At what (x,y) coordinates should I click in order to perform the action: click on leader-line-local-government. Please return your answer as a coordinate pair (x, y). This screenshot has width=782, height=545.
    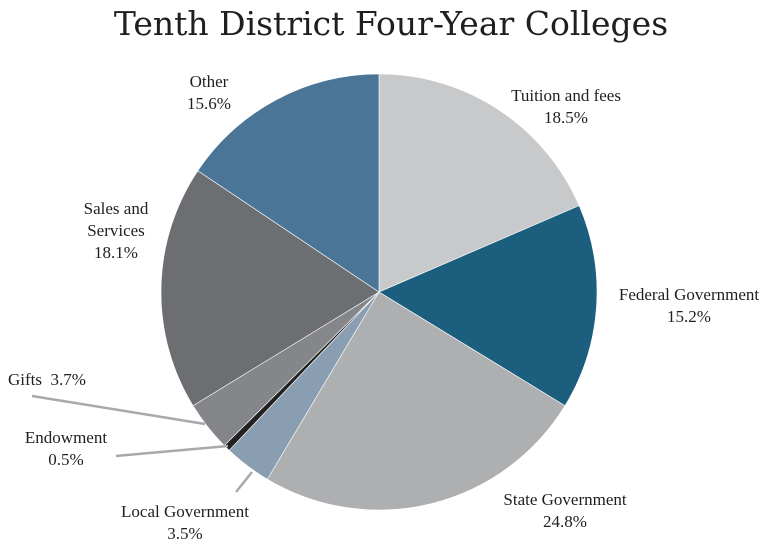
    Looking at the image, I should click on (244, 482).